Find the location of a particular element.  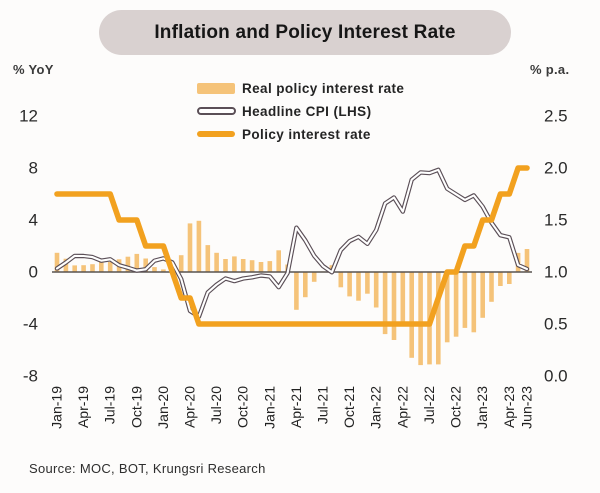

left-axis-tick: 0 is located at coordinates (33, 272).